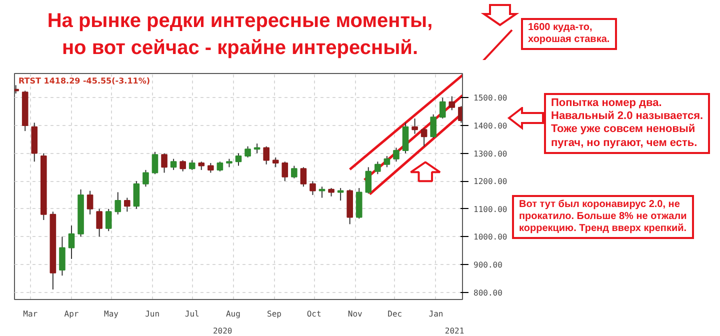 The height and width of the screenshot is (336, 720). What do you see at coordinates (314, 314) in the screenshot?
I see `x-tick-label: Oct` at bounding box center [314, 314].